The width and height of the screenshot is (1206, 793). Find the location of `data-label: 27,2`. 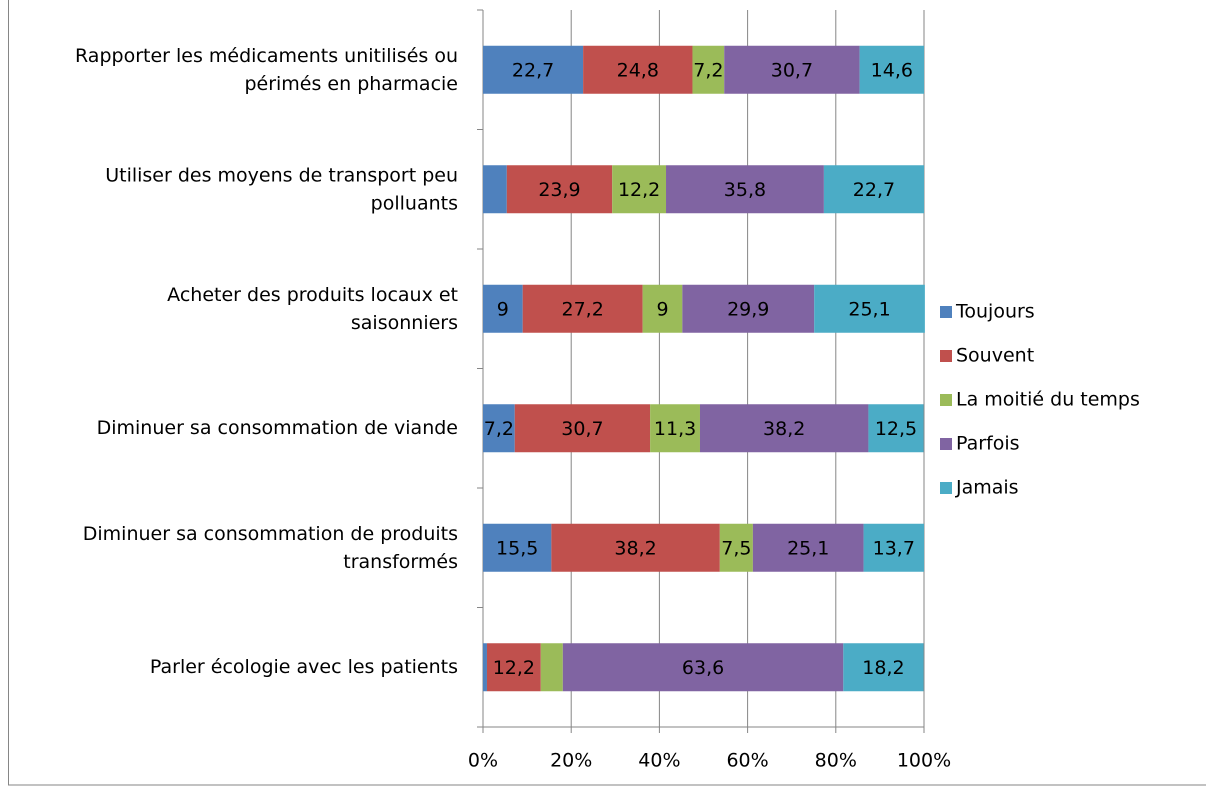

data-label: 27,2 is located at coordinates (583, 309).